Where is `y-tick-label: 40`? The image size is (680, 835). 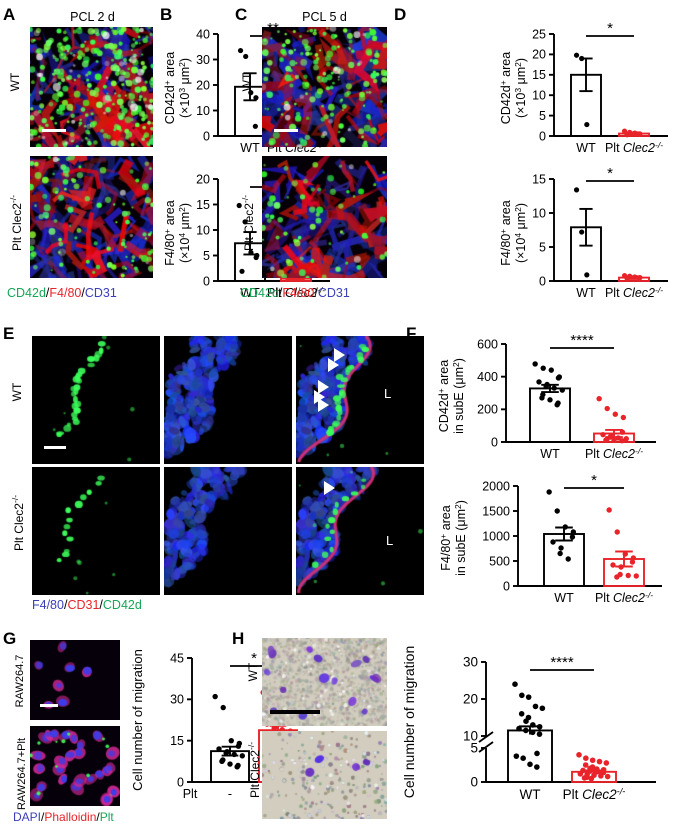
y-tick-label: 40 is located at coordinates (203, 34).